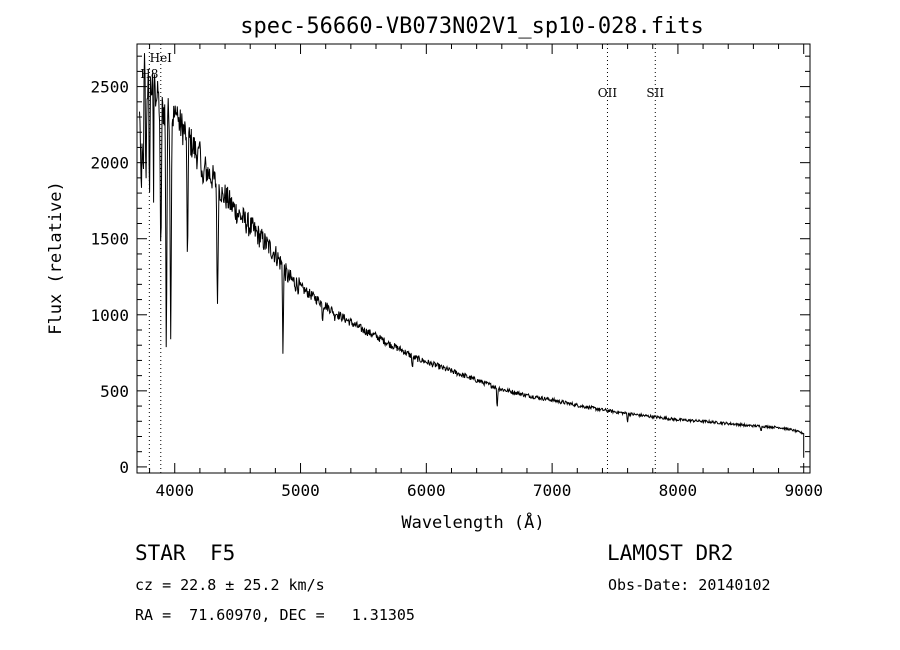 Image resolution: width=900 pixels, height=650 pixels. I want to click on spectral-line-label: OII, so click(608, 93).